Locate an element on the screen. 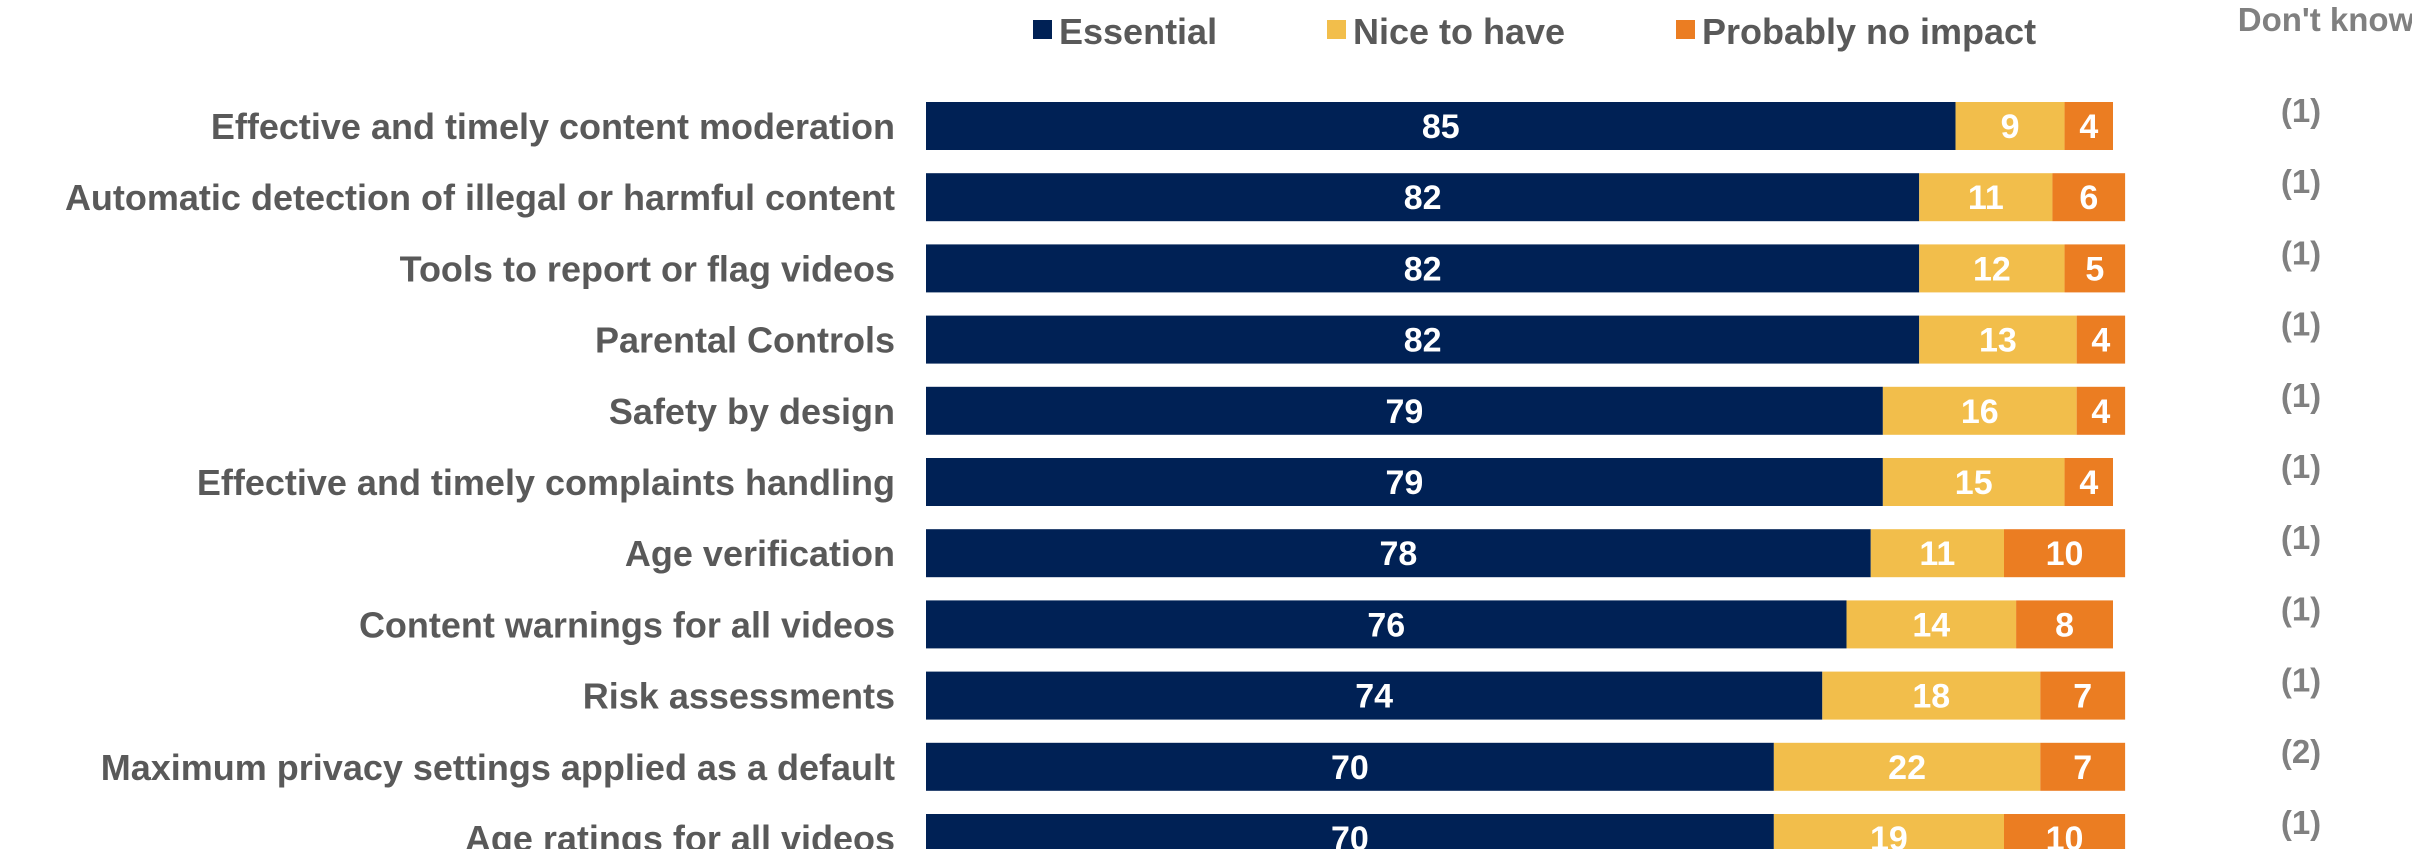  category-label: Effective and timely complaints handling is located at coordinates (546, 482).